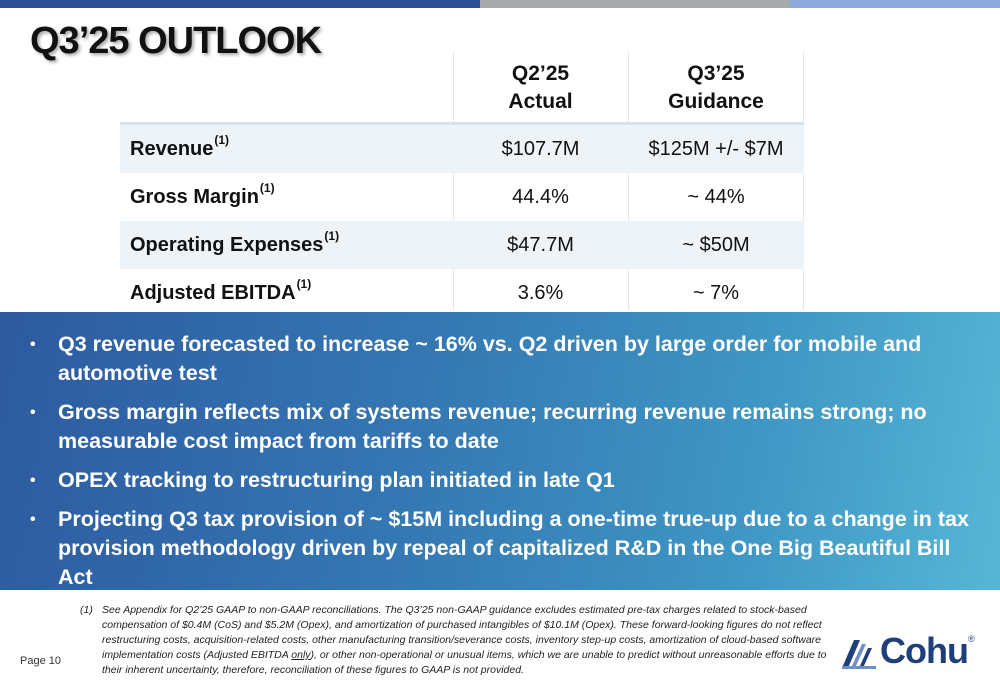  I want to click on slide-title: Q3’25 OUTLOOK, so click(176, 41).